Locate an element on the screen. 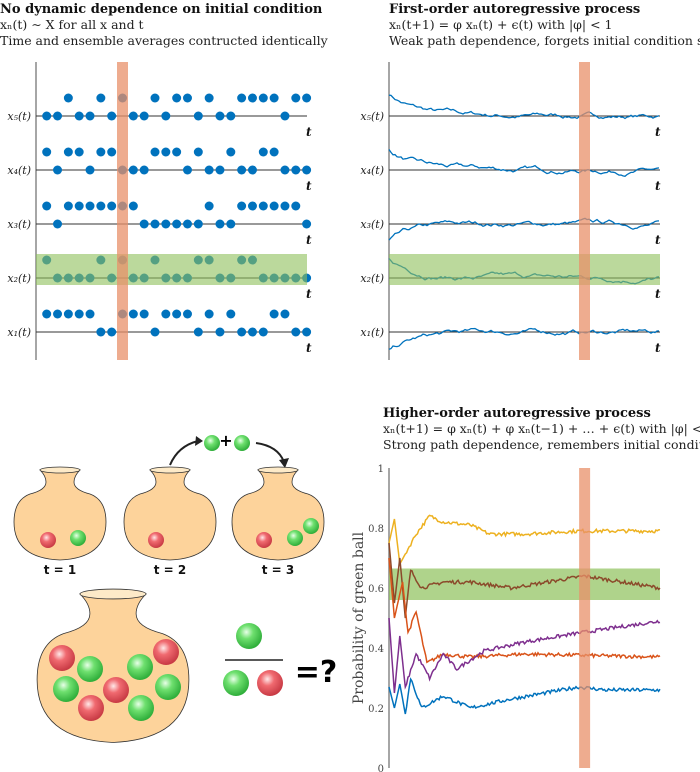 The width and height of the screenshot is (700, 772). y-tick-label: 0.2 is located at coordinates (376, 709).